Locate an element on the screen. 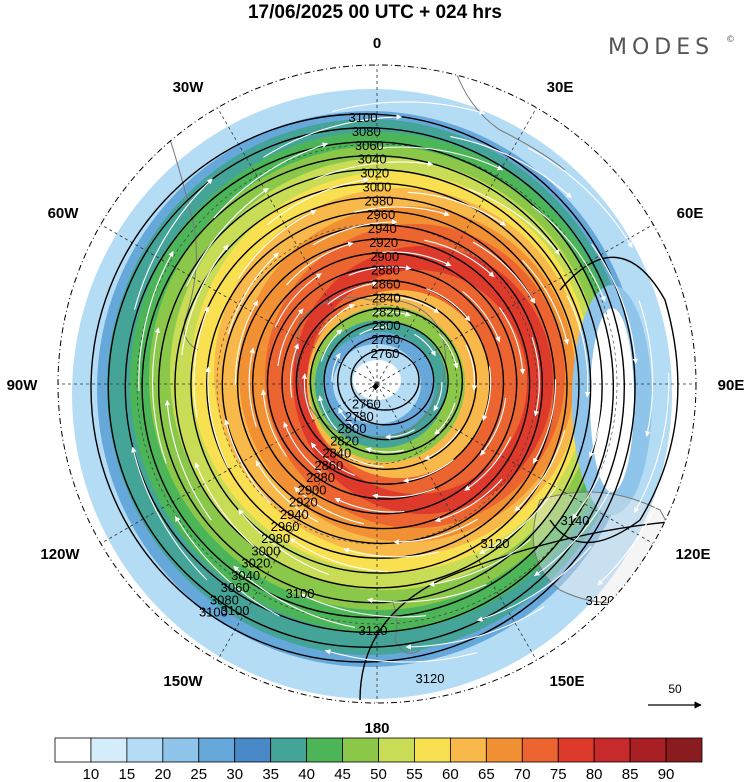  colorbar-tick-label: 45 is located at coordinates (342, 774).